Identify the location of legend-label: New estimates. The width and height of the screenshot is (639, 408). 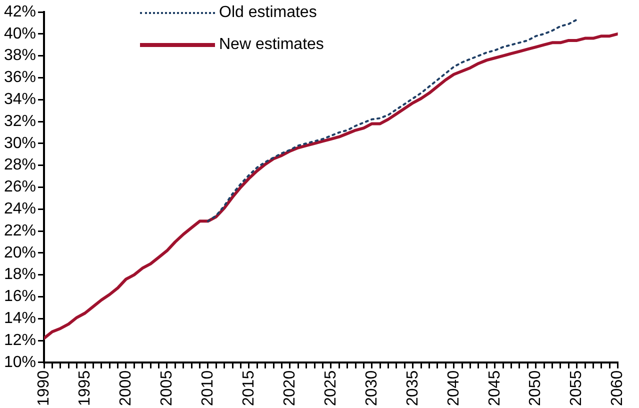
(271, 45).